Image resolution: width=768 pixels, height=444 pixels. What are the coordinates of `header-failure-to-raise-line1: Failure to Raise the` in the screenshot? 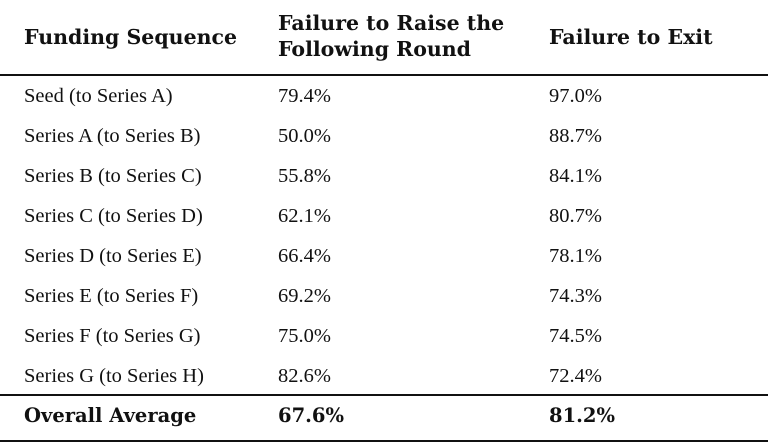 It's located at (391, 23).